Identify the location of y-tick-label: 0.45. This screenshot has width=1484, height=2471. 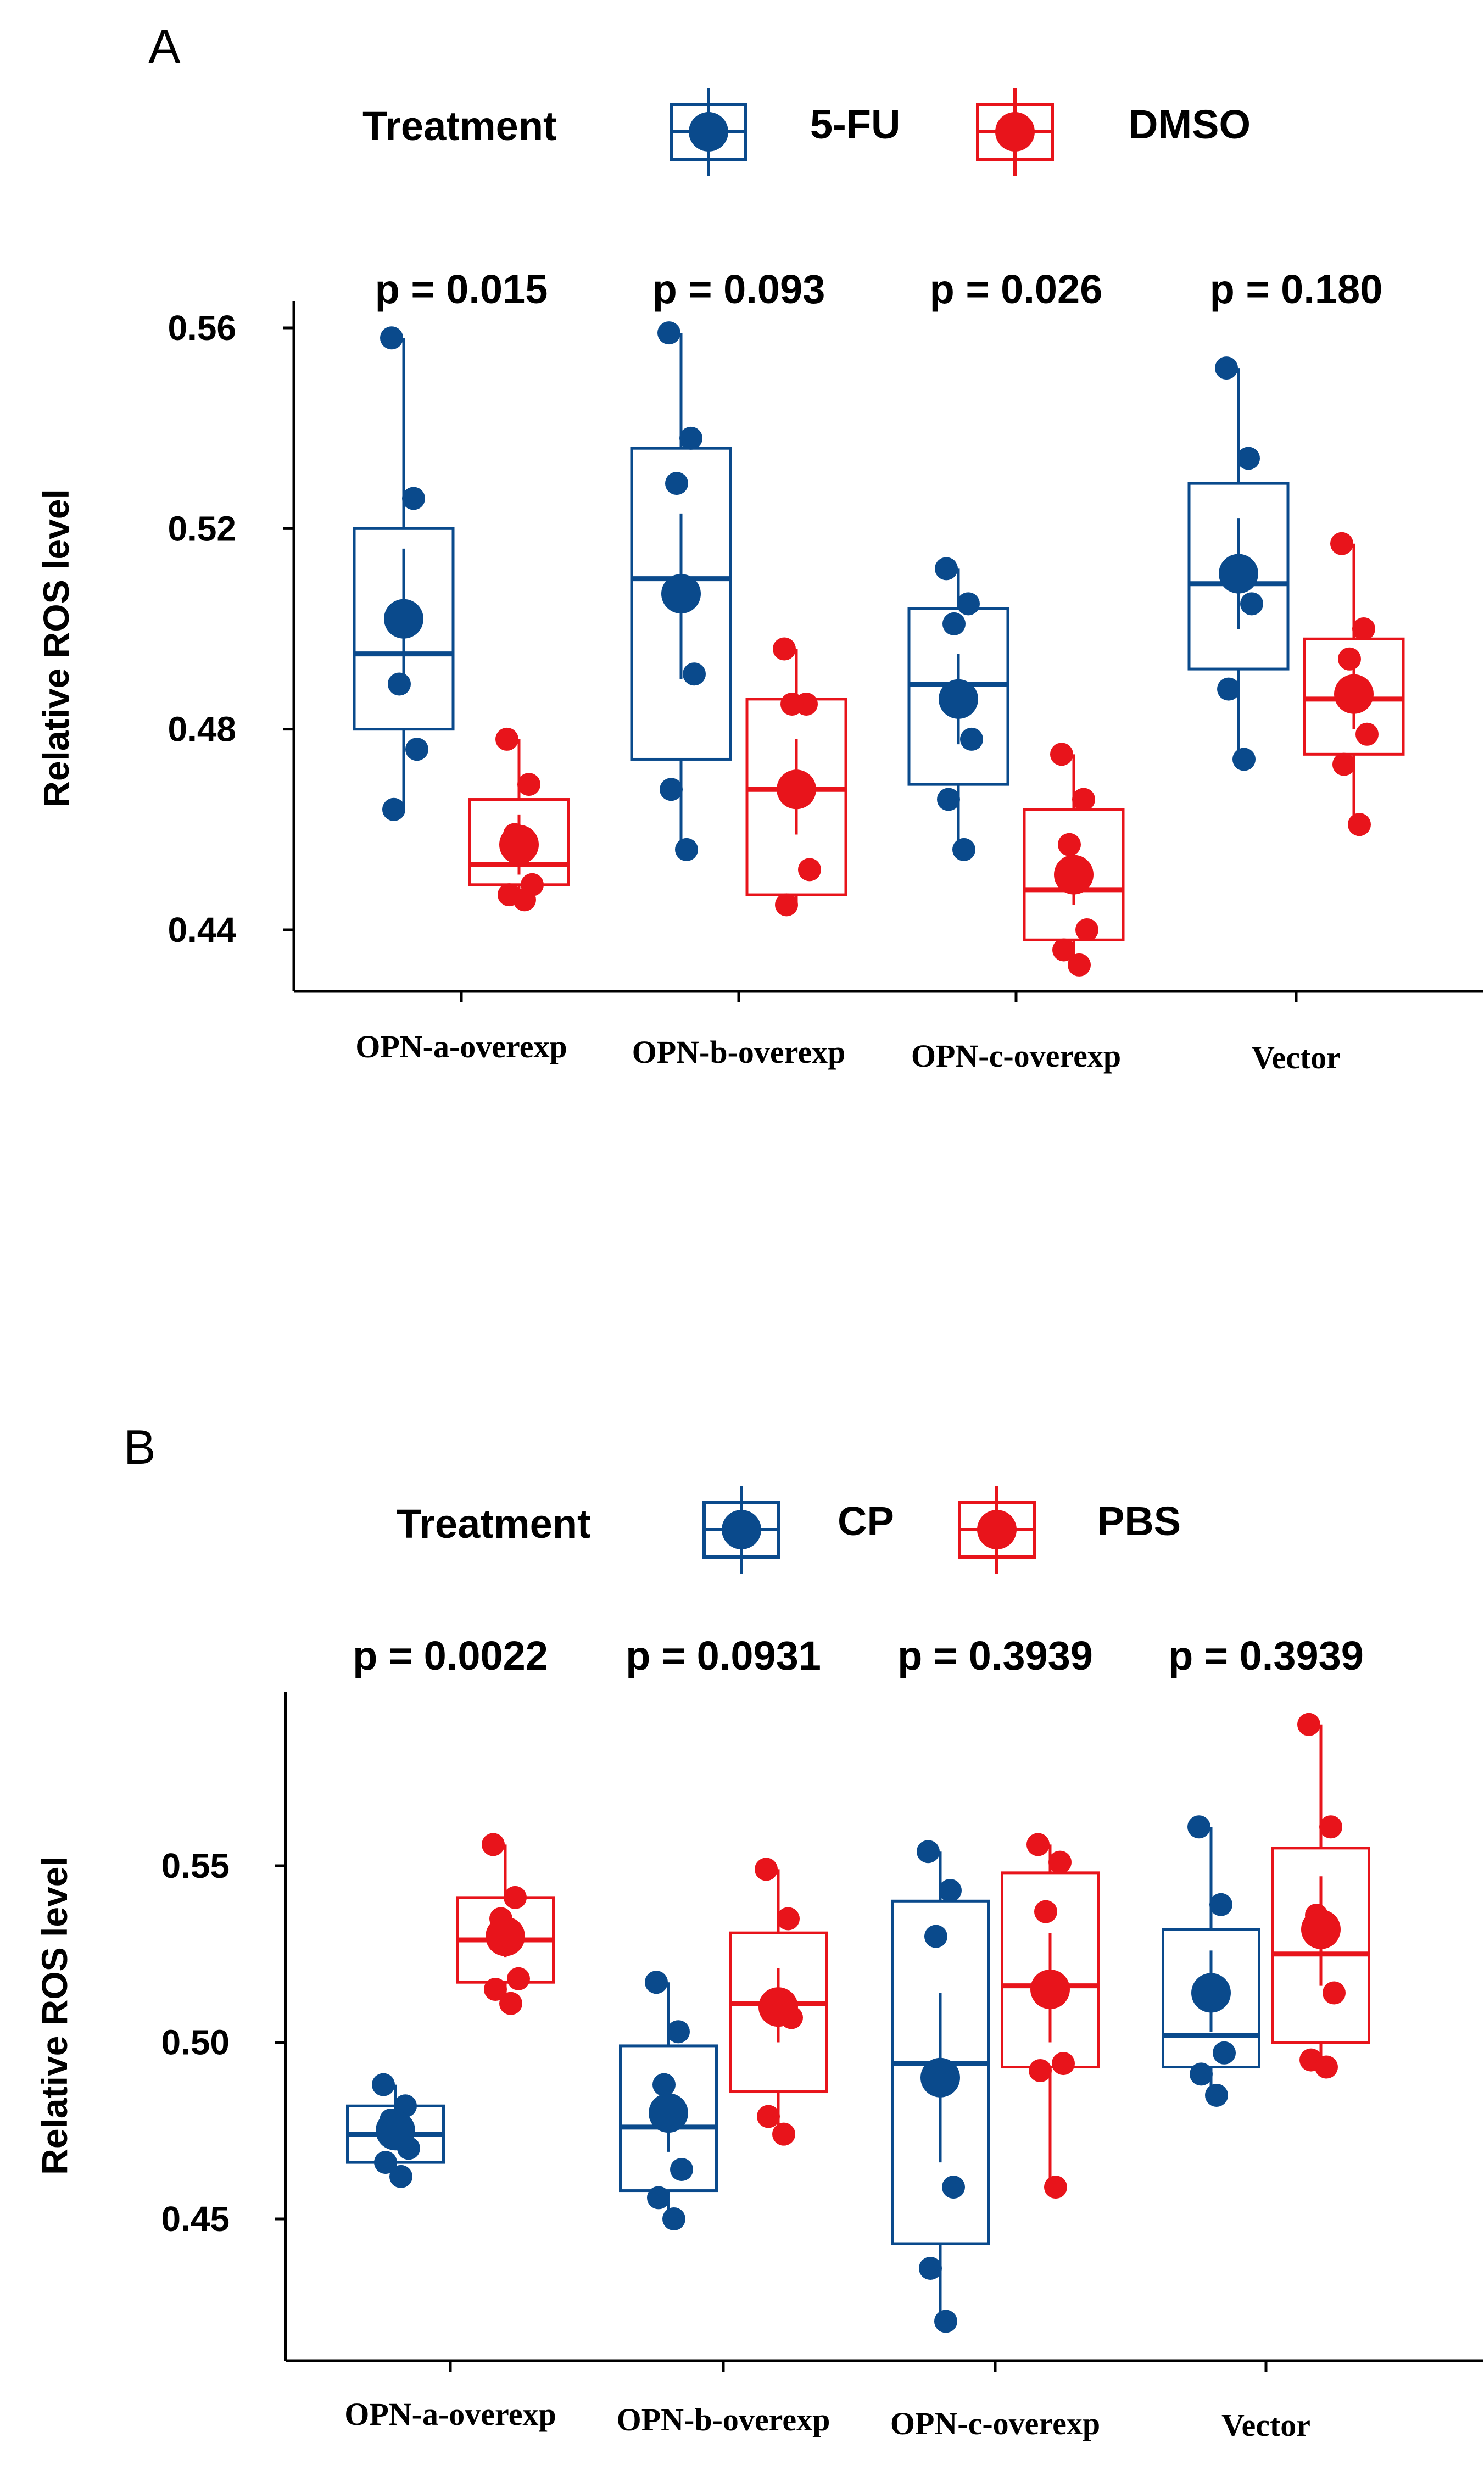
(195, 2219).